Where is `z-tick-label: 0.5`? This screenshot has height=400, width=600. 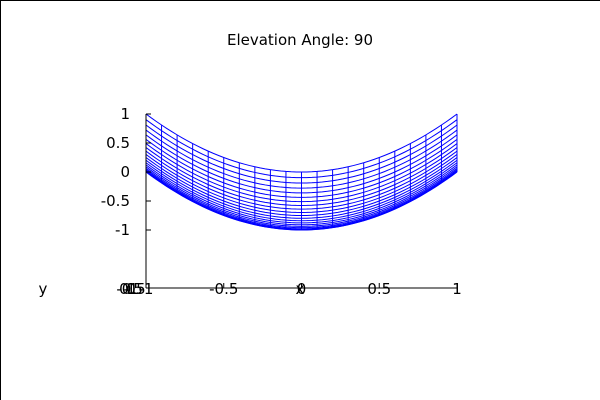
z-tick-label: 0.5 is located at coordinates (118, 143).